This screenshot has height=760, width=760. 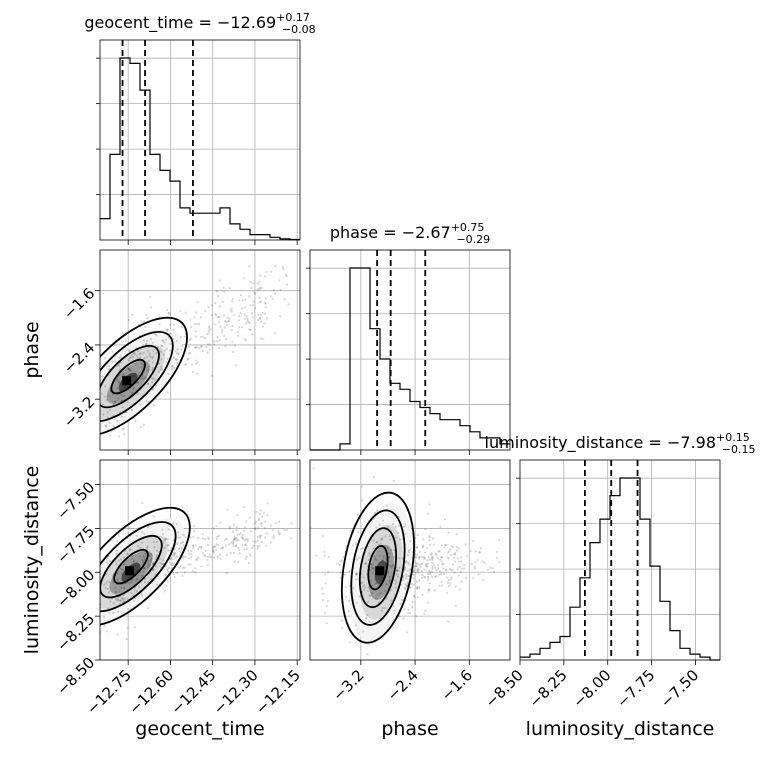 What do you see at coordinates (620, 729) in the screenshot?
I see `xlabel-luminosity-distance: luminosity_distance` at bounding box center [620, 729].